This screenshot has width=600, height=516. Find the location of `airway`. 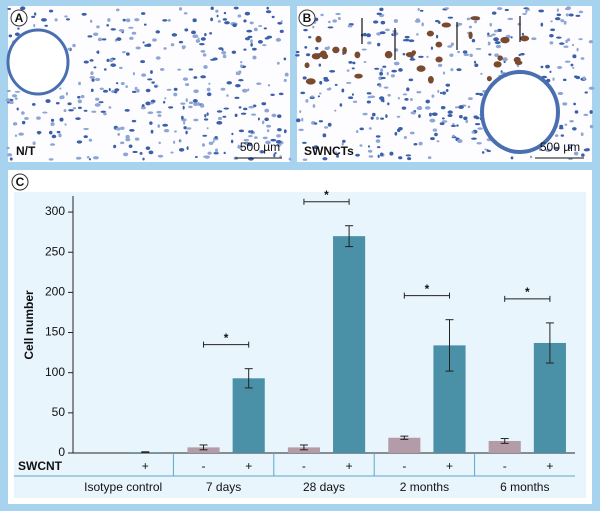

airway is located at coordinates (520, 112).